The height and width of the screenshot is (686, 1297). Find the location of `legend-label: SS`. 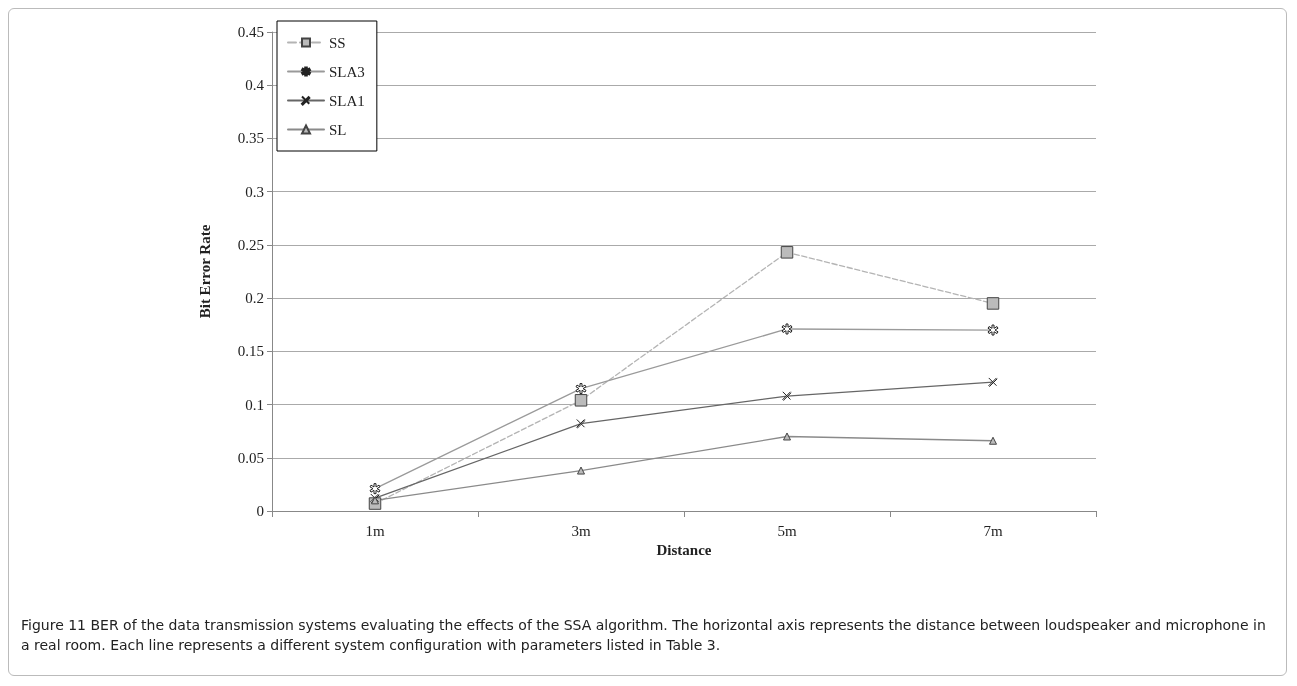

legend-label: SS is located at coordinates (337, 42).